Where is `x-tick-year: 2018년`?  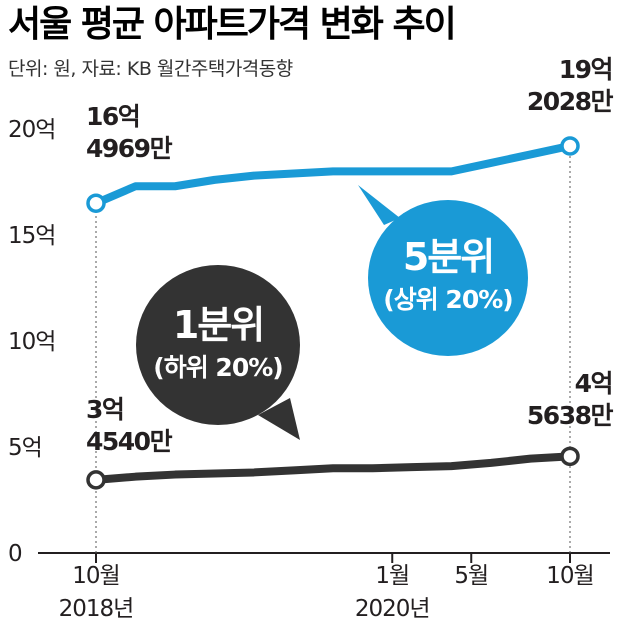 x-tick-year: 2018년 is located at coordinates (96, 609).